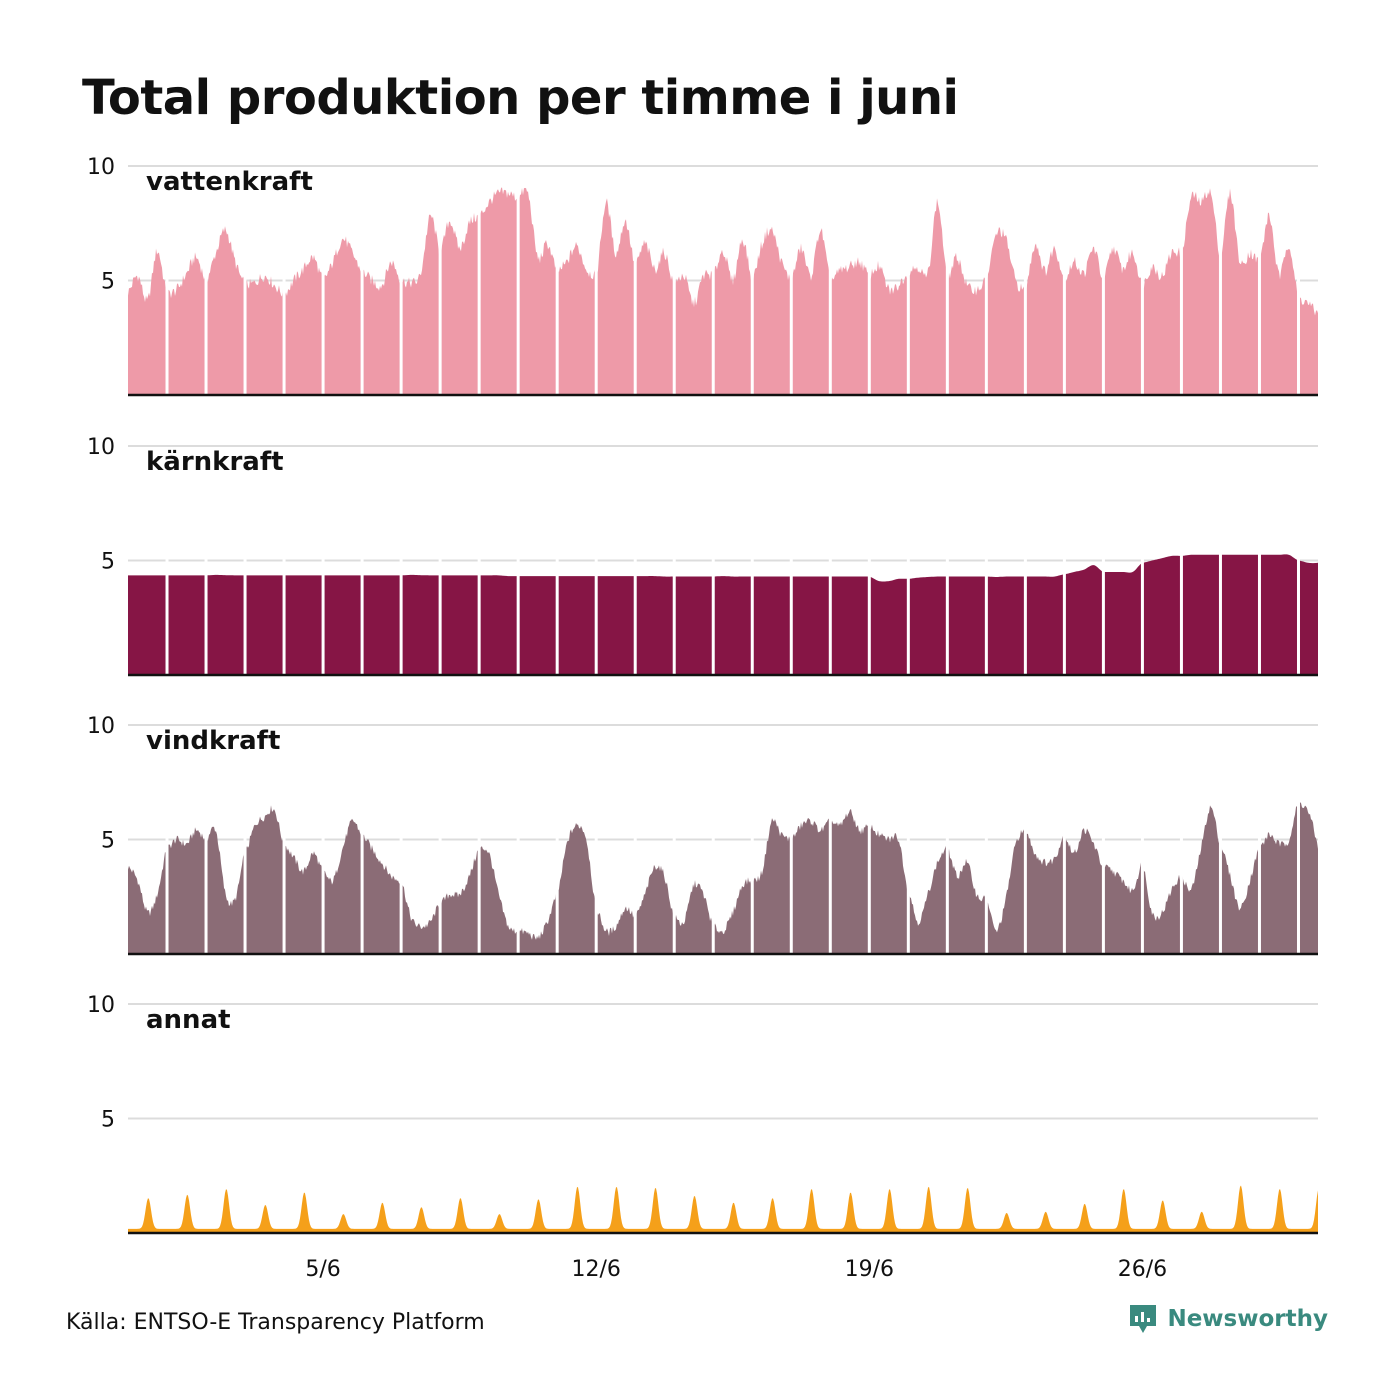 The height and width of the screenshot is (1400, 1400). I want to click on brand-logo: Newsworthy, so click(1227, 1319).